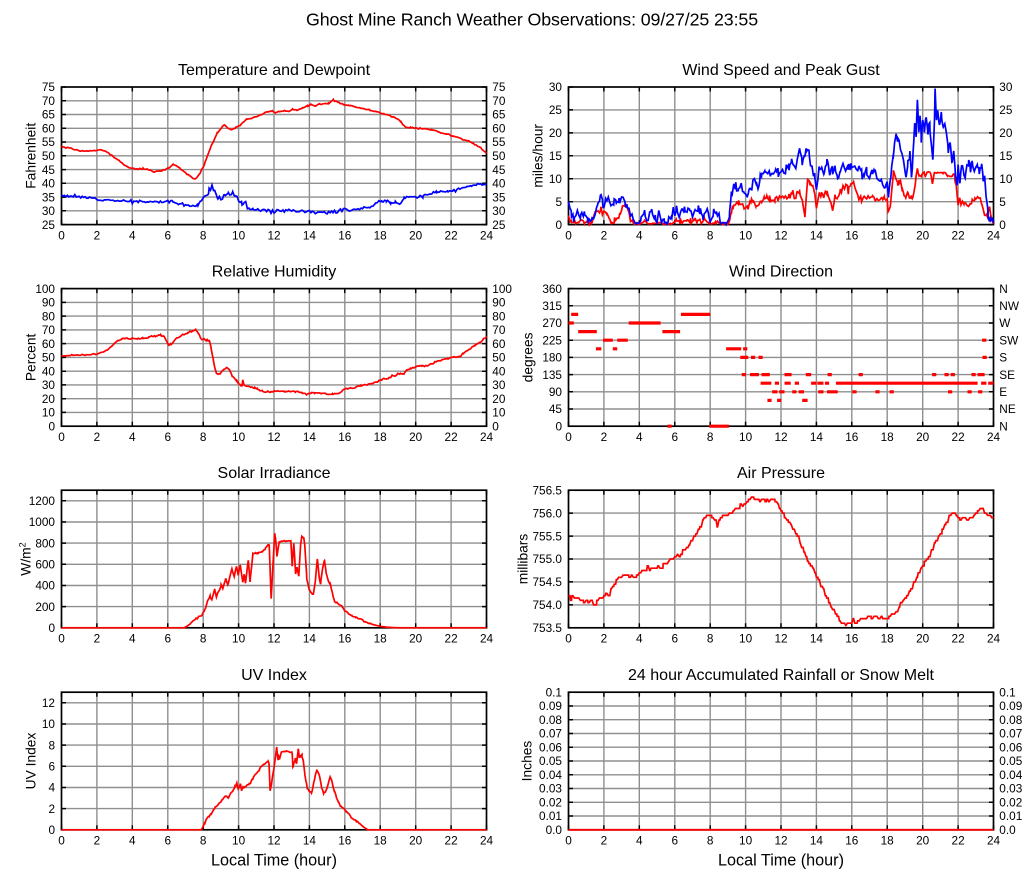  I want to click on svg-text: 0.06, so click(550, 747).